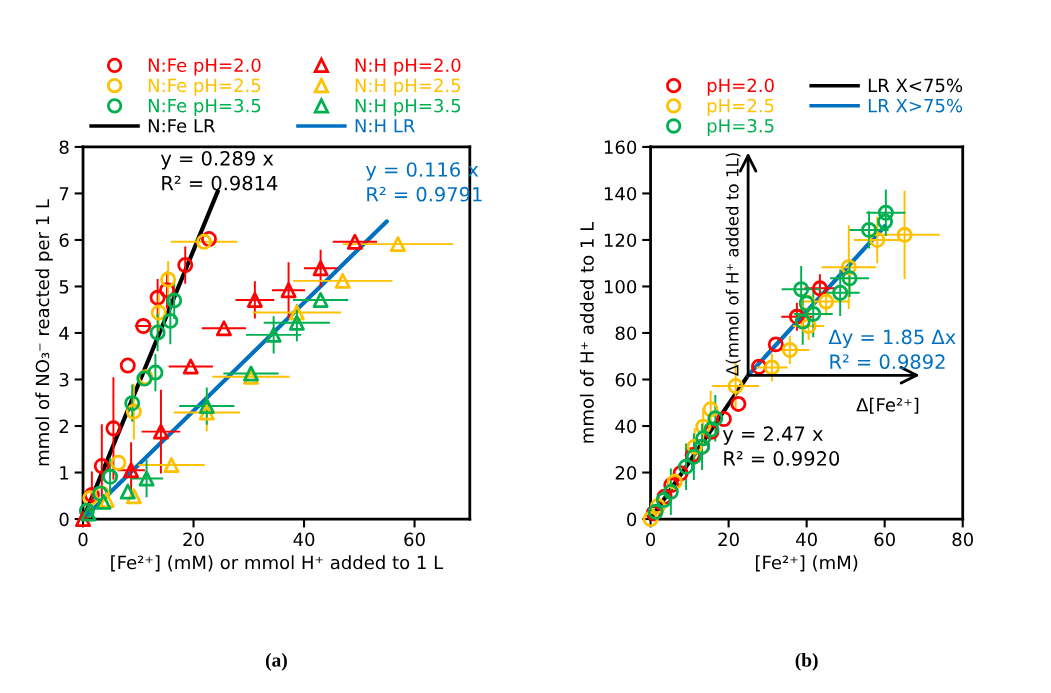 The width and height of the screenshot is (1051, 693). What do you see at coordinates (182, 126) in the screenshot?
I see `legend-label: N:Fe LR` at bounding box center [182, 126].